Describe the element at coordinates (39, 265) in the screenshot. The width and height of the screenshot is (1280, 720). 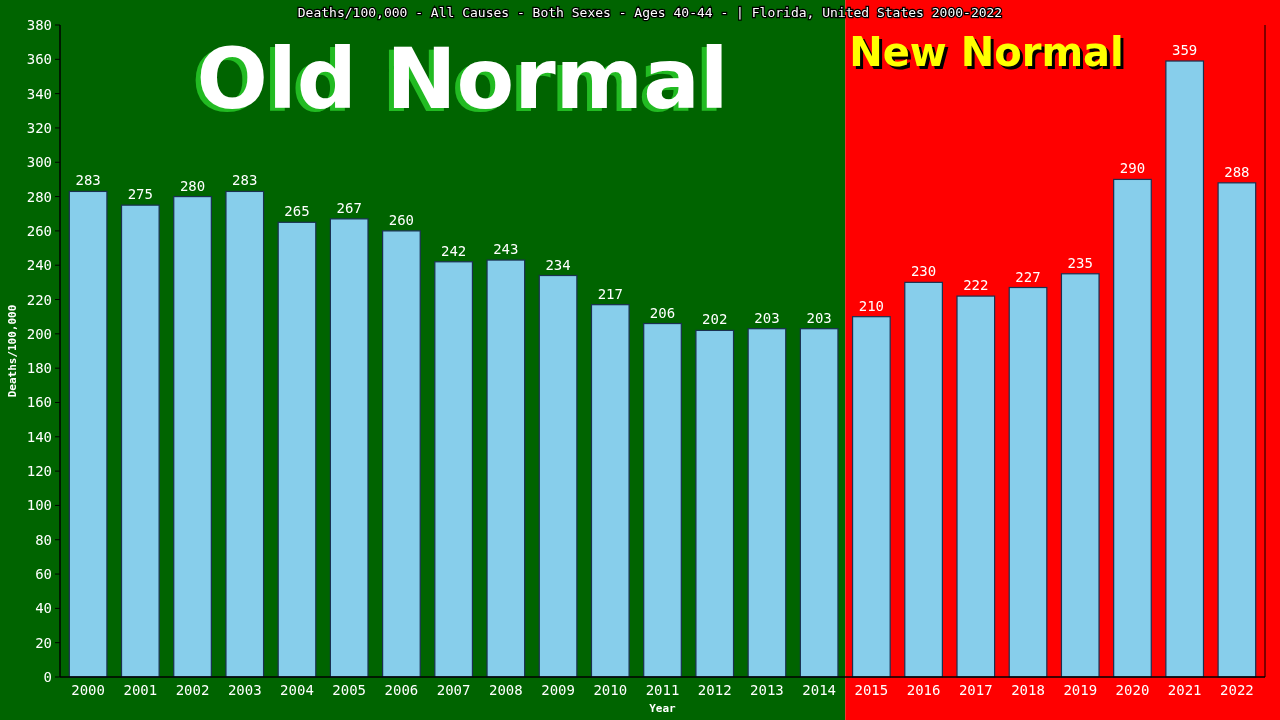
I see `y-tick-label: 240` at that location.